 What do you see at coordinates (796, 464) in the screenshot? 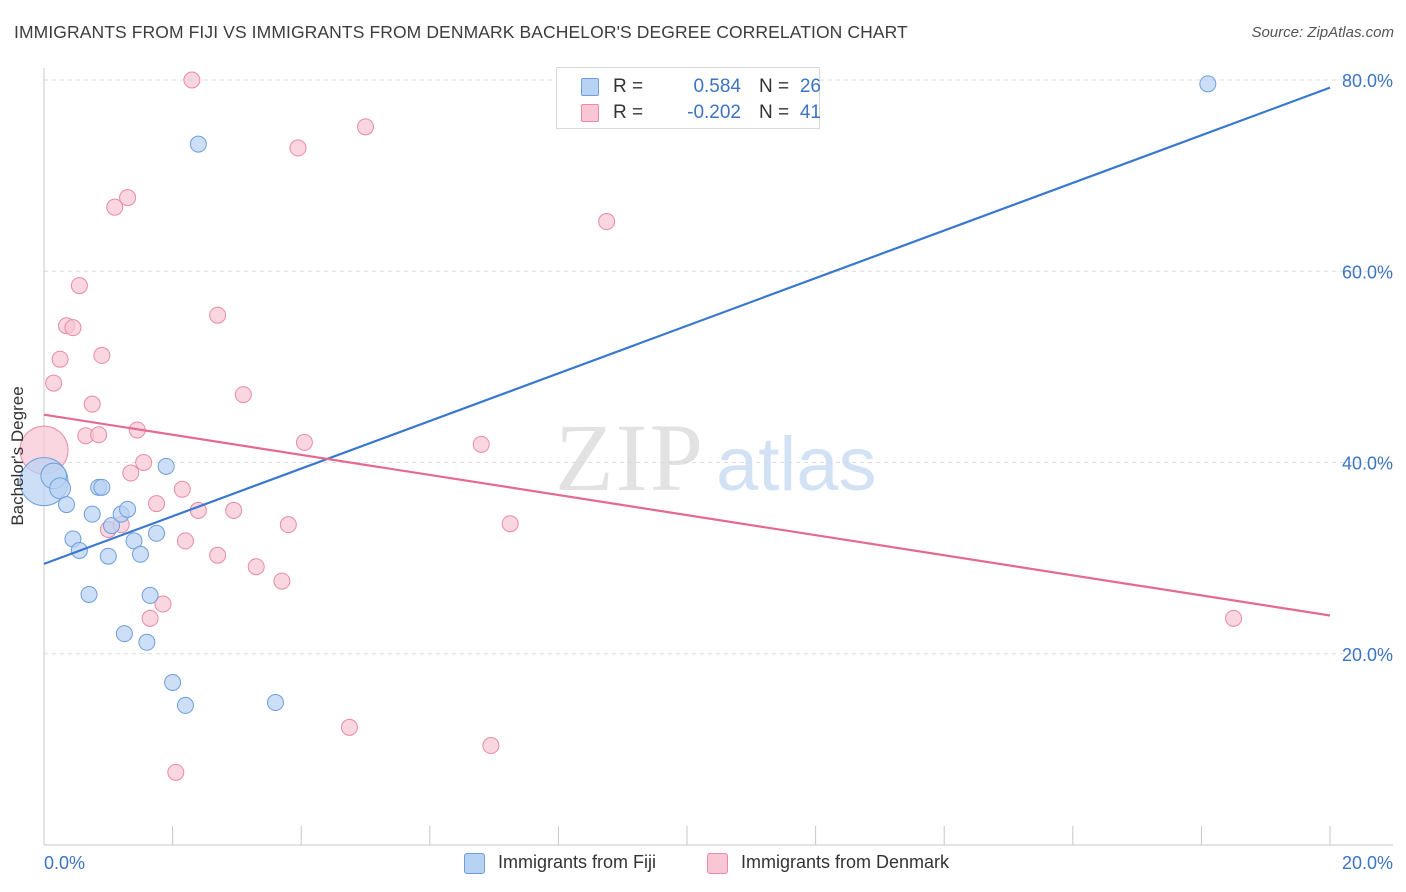
I see `watermark-atlas: atlas` at bounding box center [796, 464].